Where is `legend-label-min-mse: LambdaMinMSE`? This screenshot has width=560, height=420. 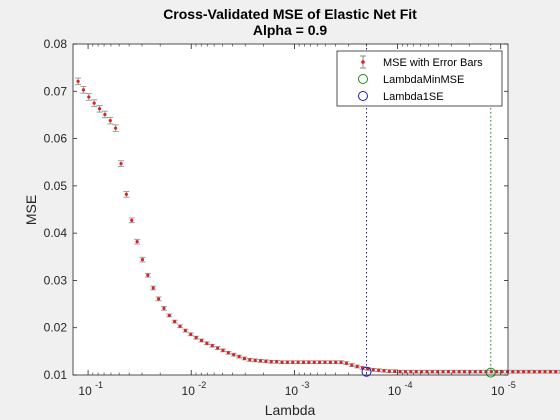
legend-label-min-mse: LambdaMinMSE is located at coordinates (423, 80).